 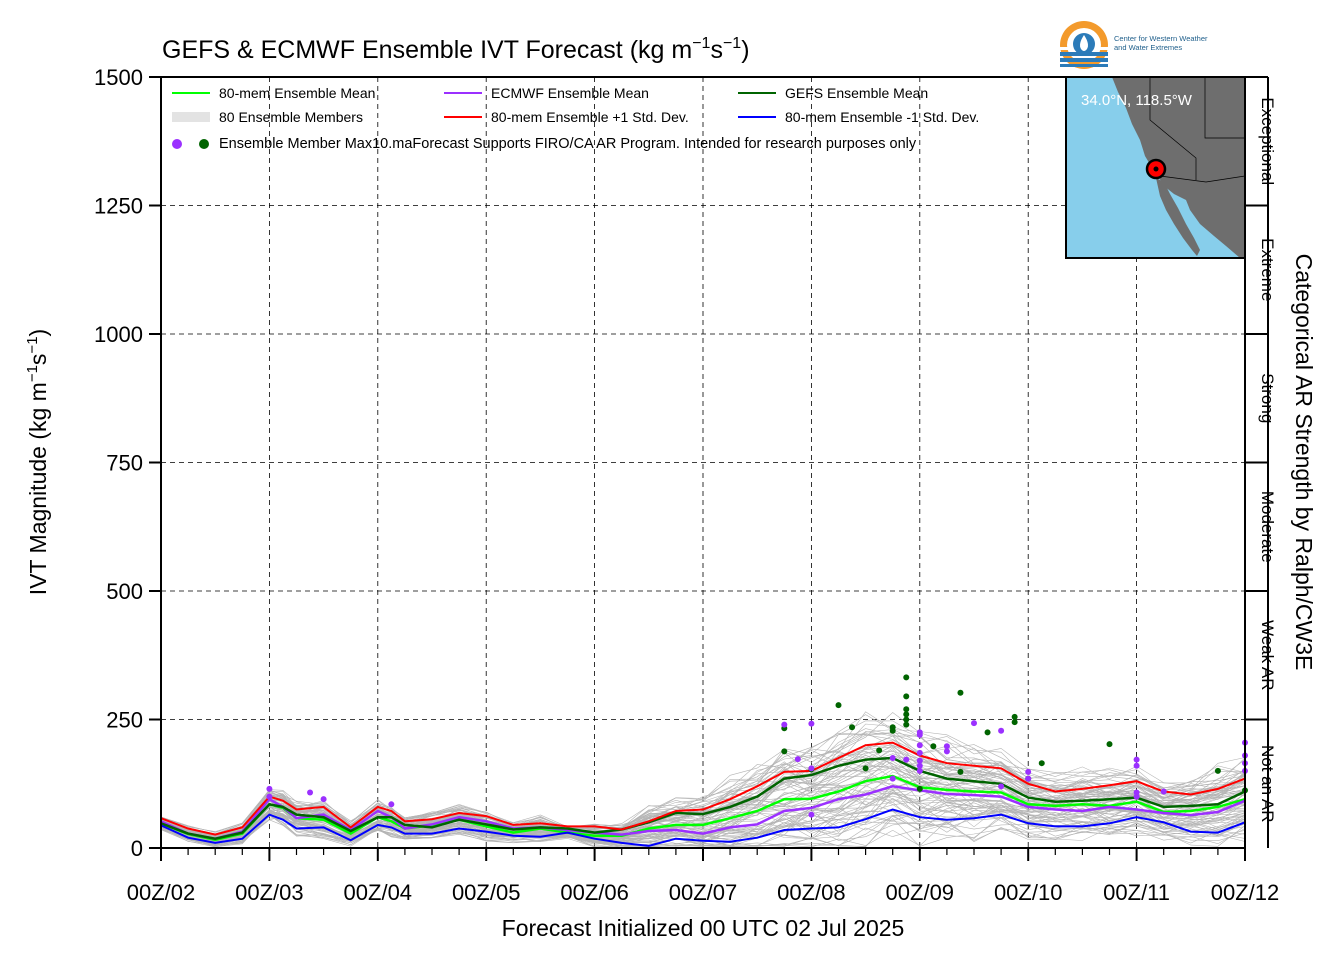 What do you see at coordinates (137, 848) in the screenshot?
I see `y-tick-label: 0` at bounding box center [137, 848].